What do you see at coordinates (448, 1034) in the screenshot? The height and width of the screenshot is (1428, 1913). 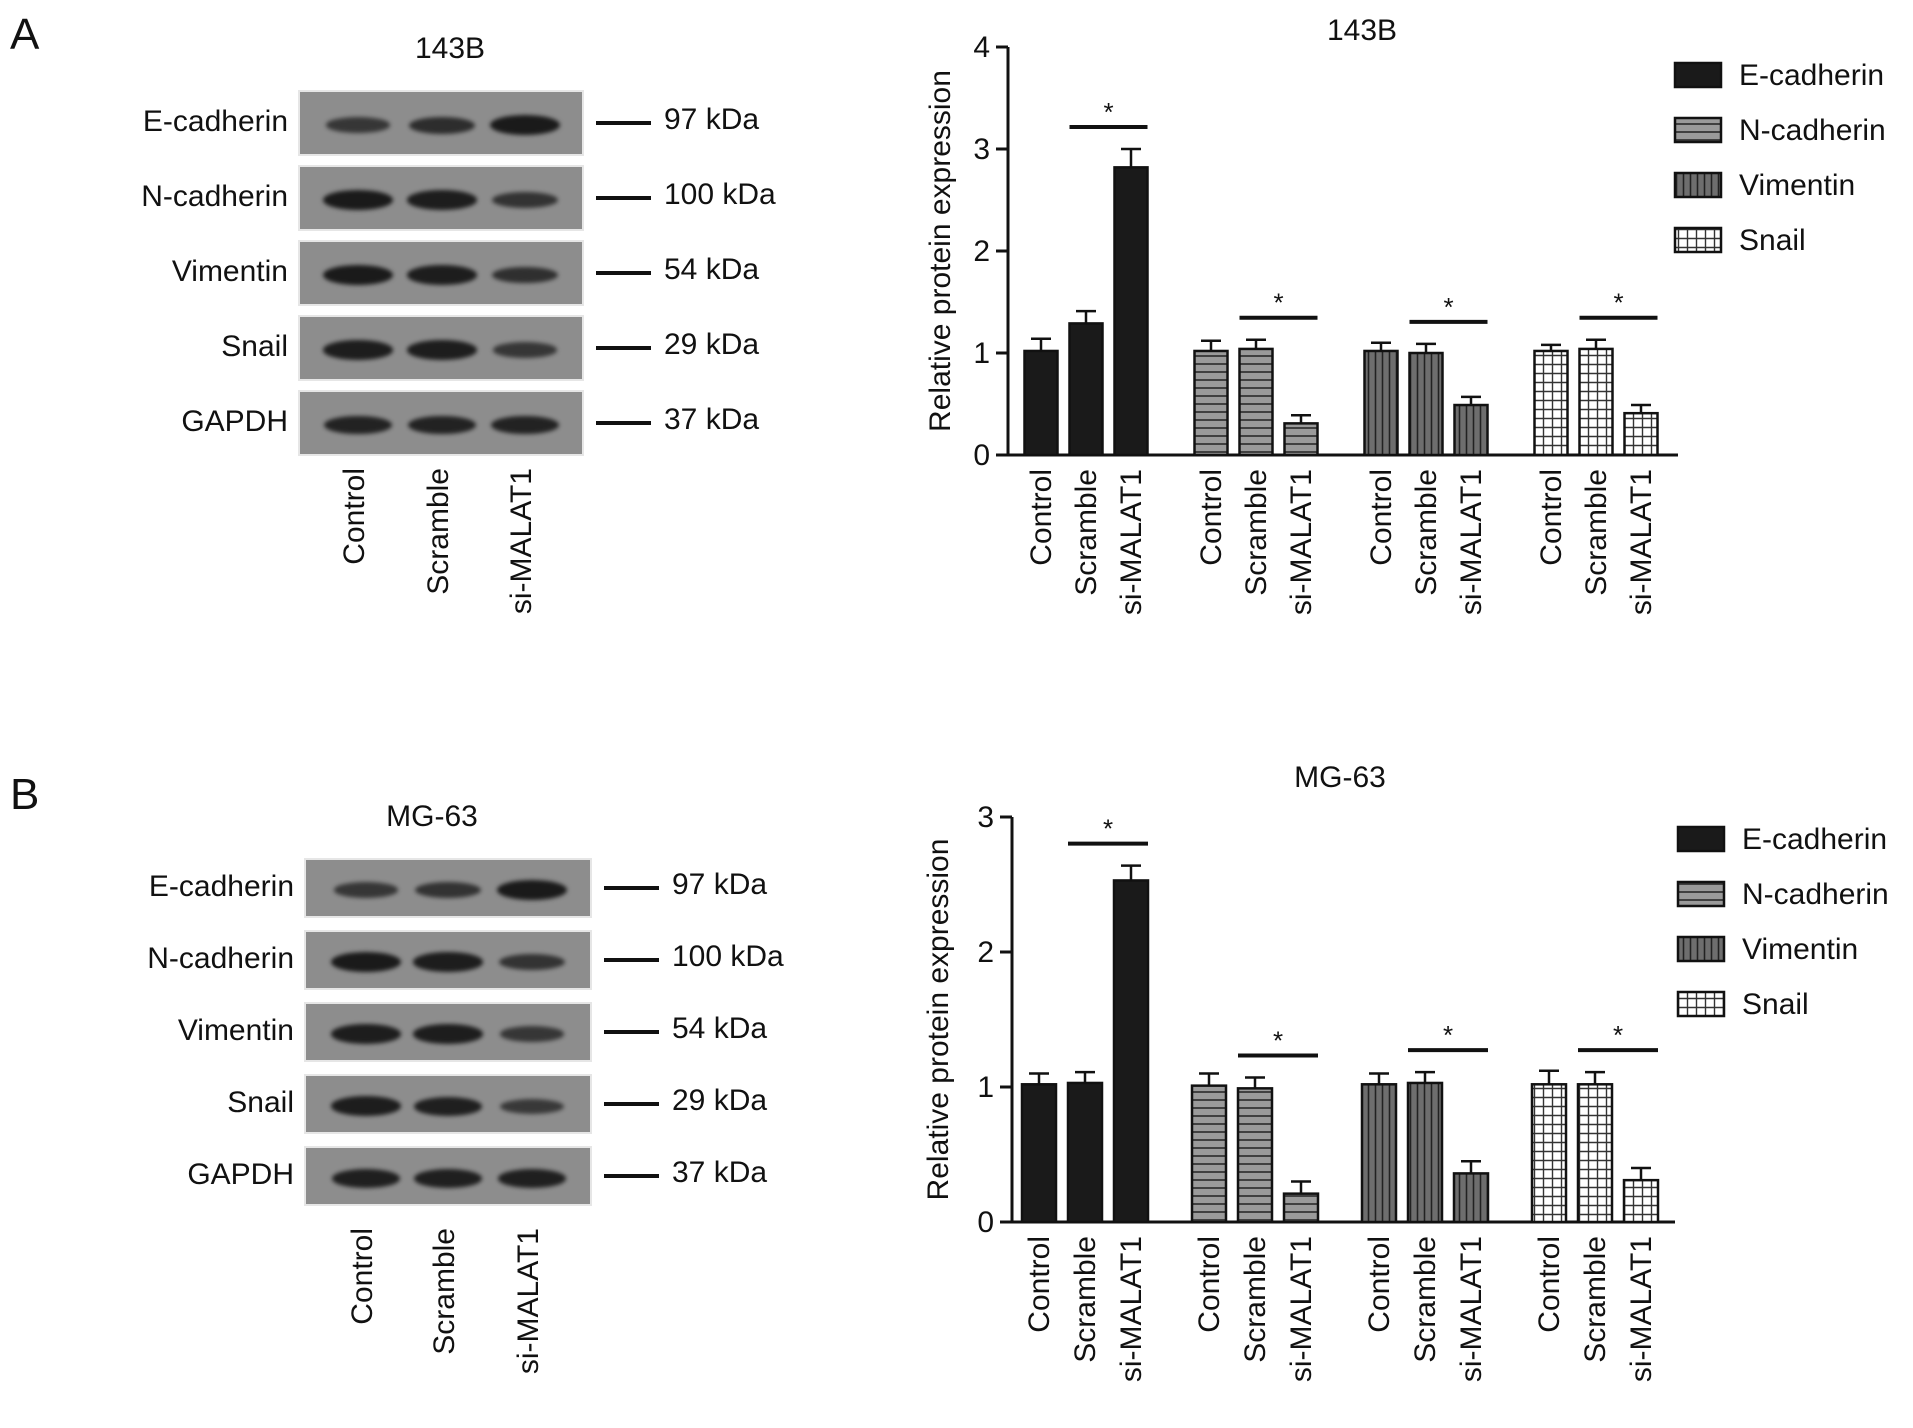 I see `band-vimentin-scramble` at bounding box center [448, 1034].